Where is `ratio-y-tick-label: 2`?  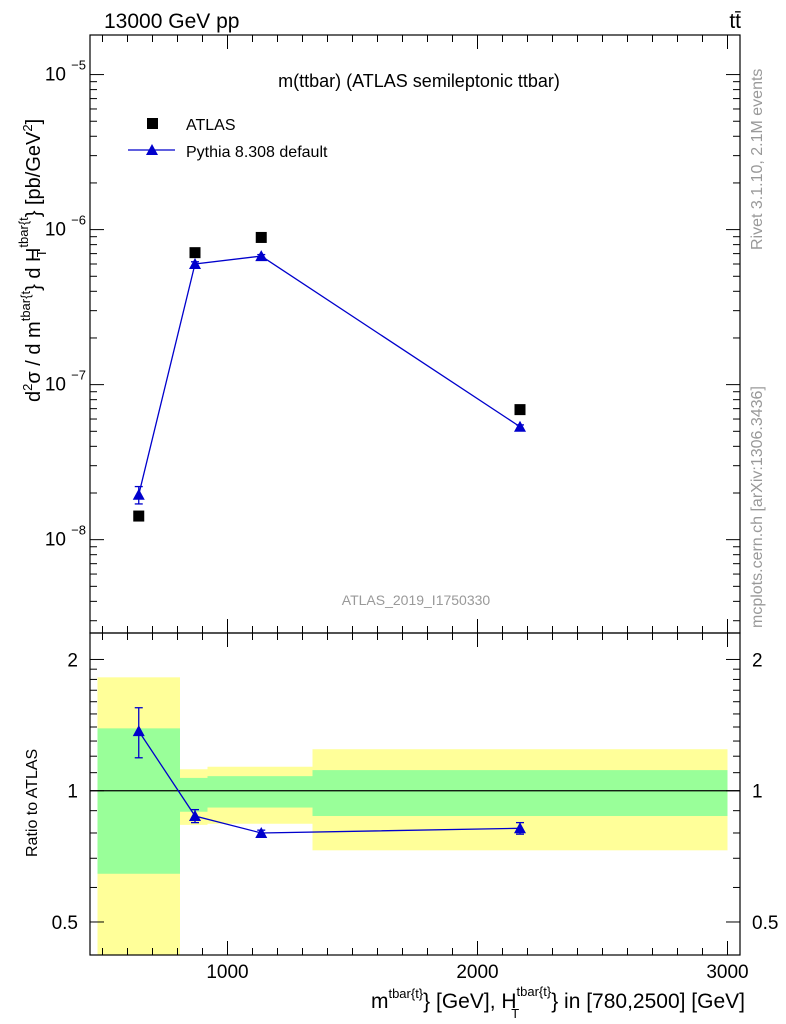
ratio-y-tick-label: 2 is located at coordinates (72, 660).